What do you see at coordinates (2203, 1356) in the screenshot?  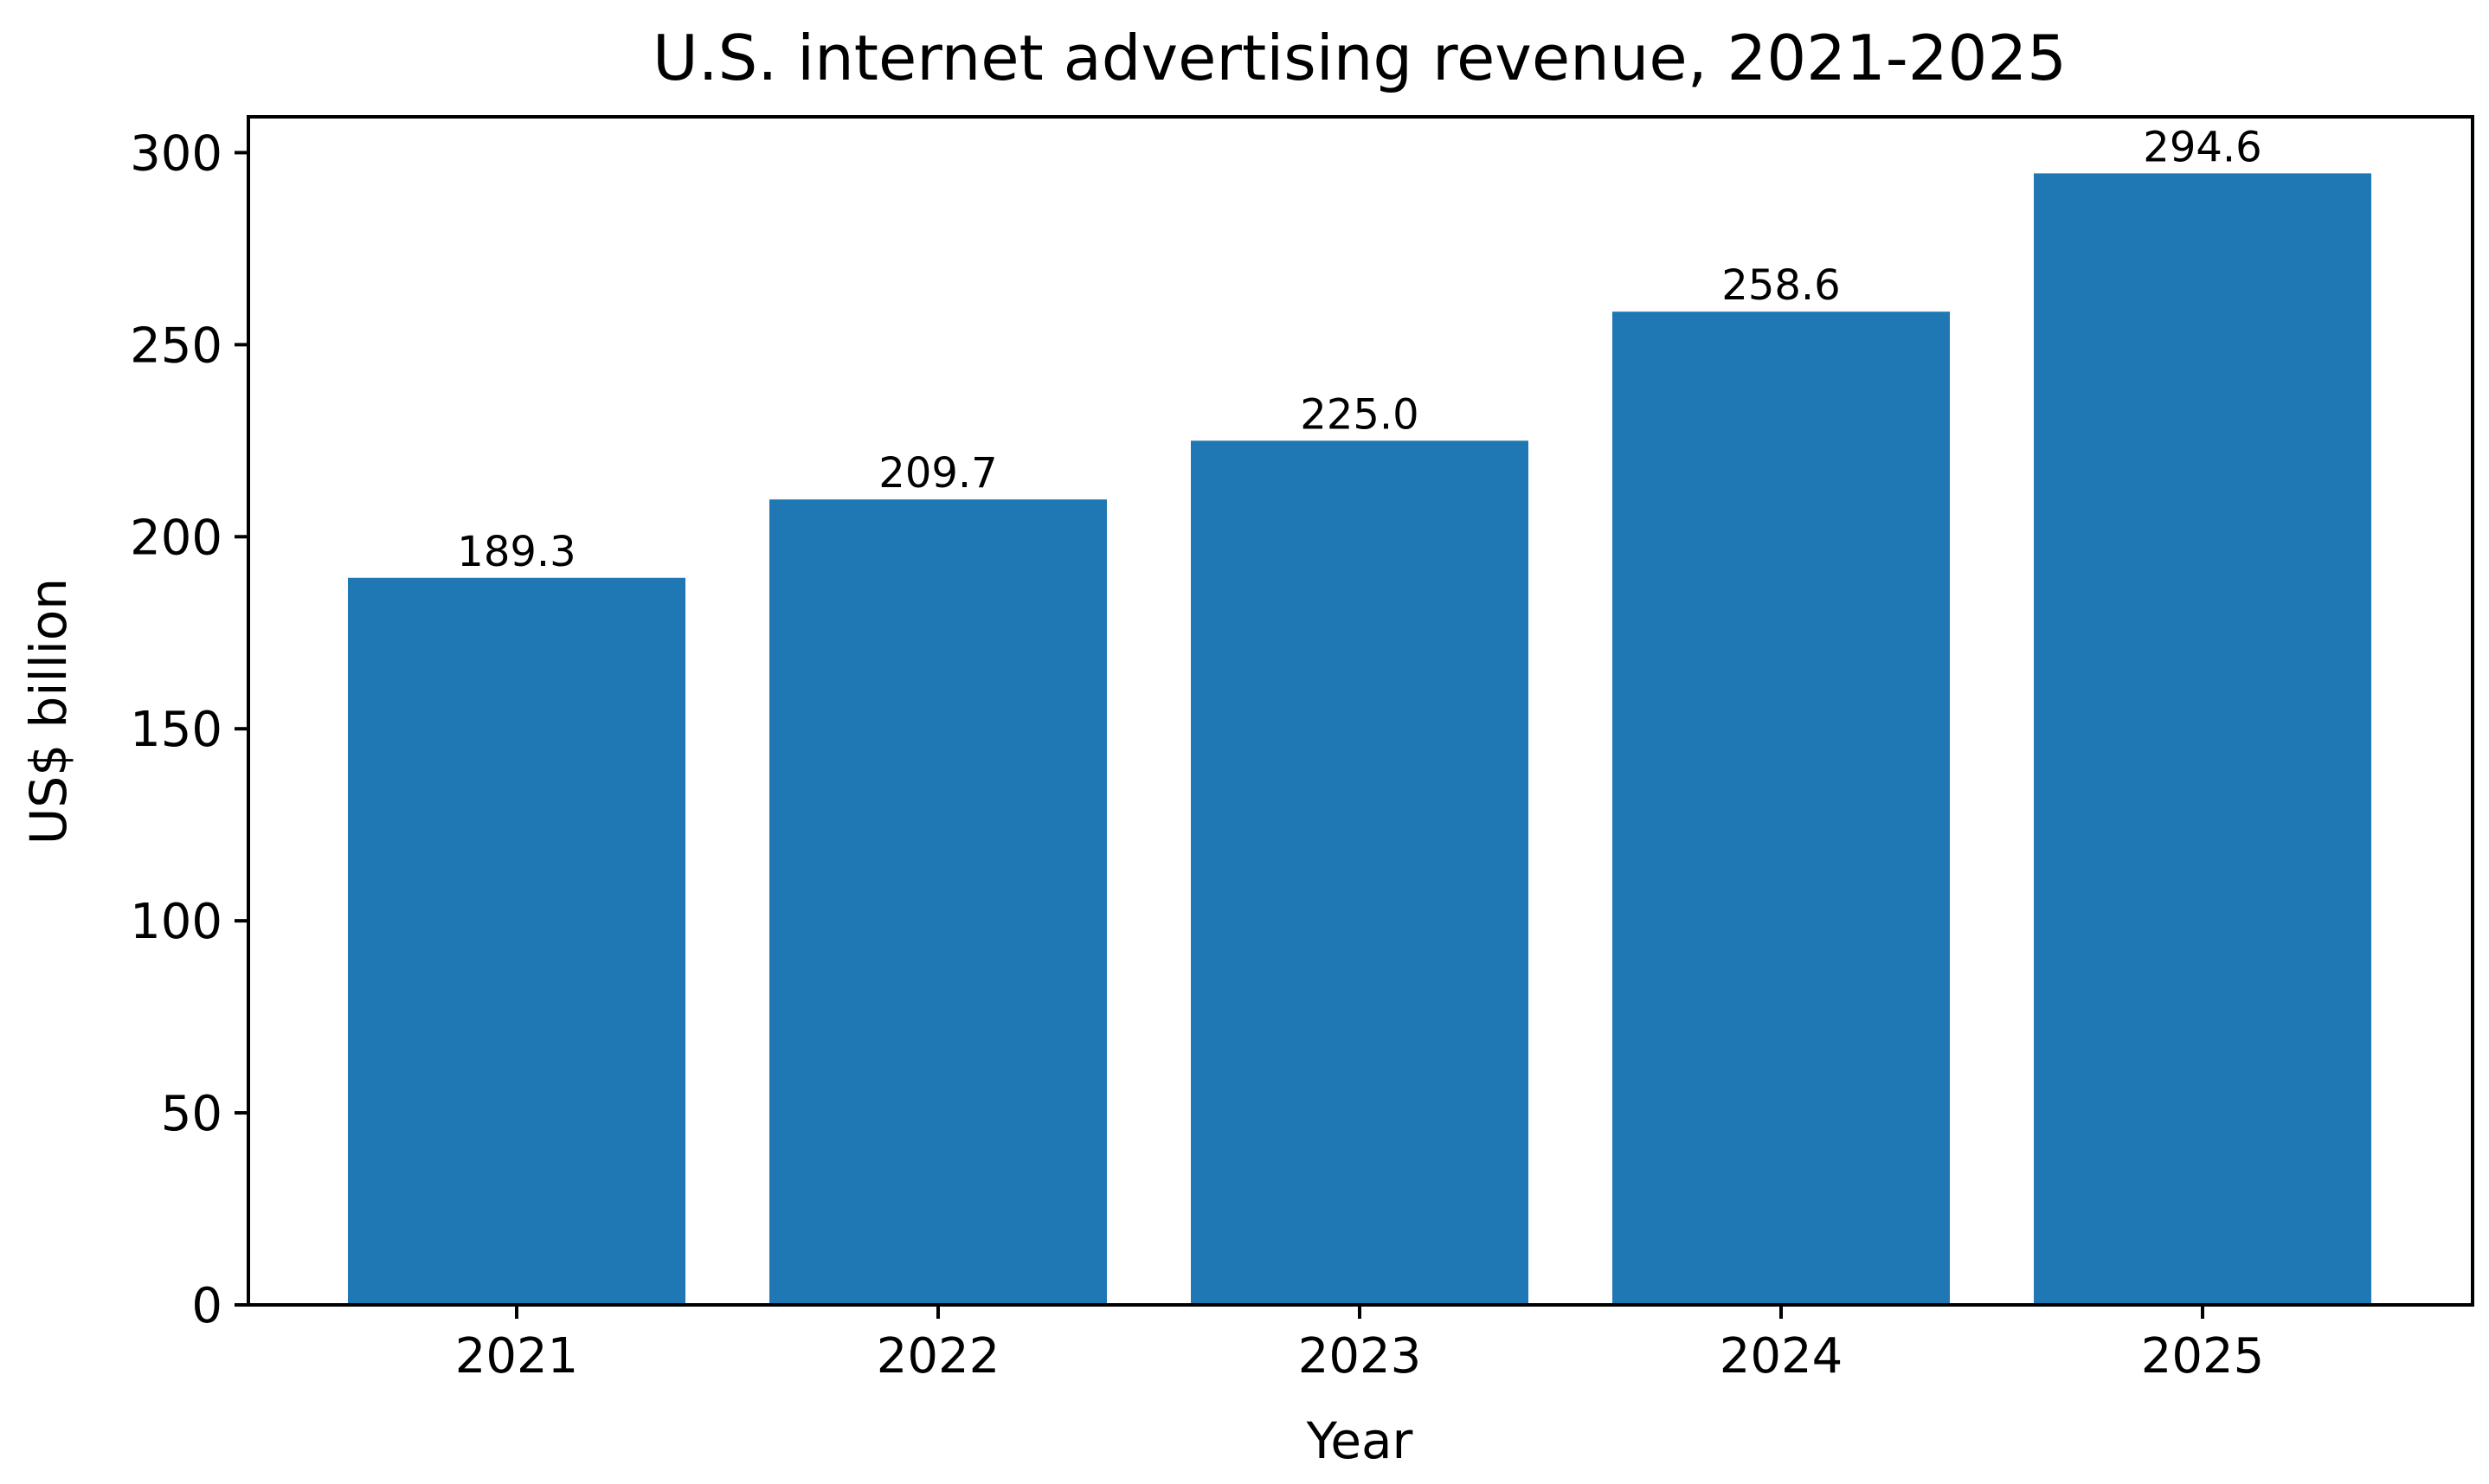 I see `x-tick-label-2025: 2025` at bounding box center [2203, 1356].